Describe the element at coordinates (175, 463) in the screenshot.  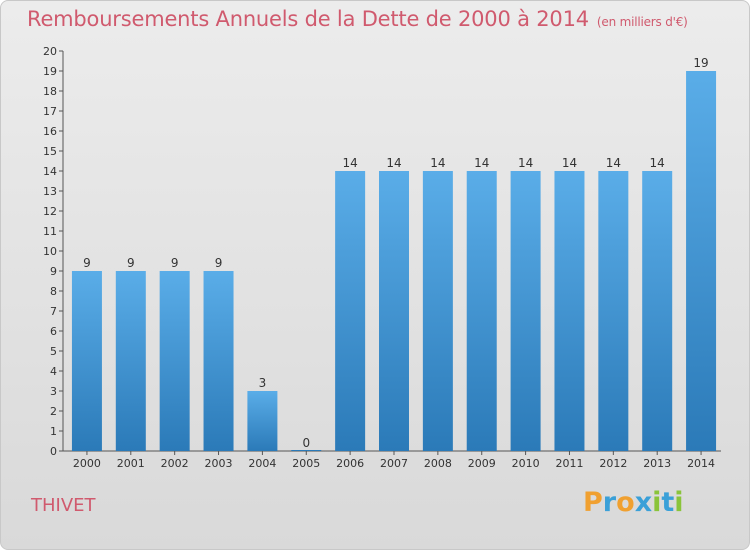
I see `x-tick-label: 2002` at that location.